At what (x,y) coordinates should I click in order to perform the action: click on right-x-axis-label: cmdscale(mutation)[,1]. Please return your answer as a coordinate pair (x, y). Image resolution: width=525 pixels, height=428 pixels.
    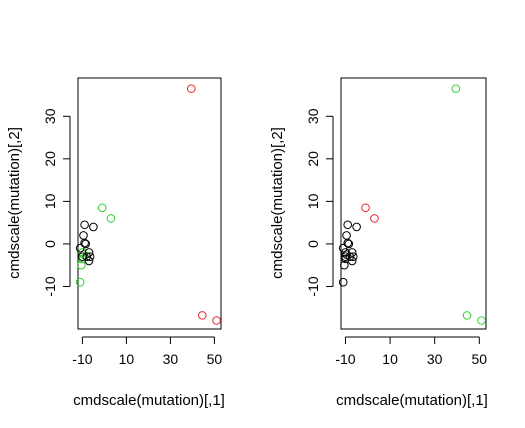
    Looking at the image, I should click on (412, 400).